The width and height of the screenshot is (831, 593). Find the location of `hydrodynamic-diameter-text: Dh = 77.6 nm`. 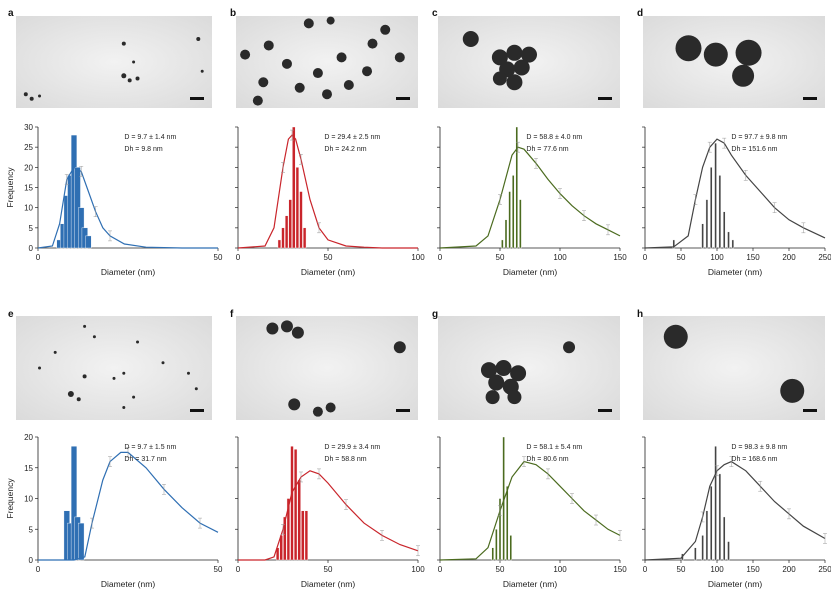

hydrodynamic-diameter-text: Dh = 77.6 nm is located at coordinates (547, 149).